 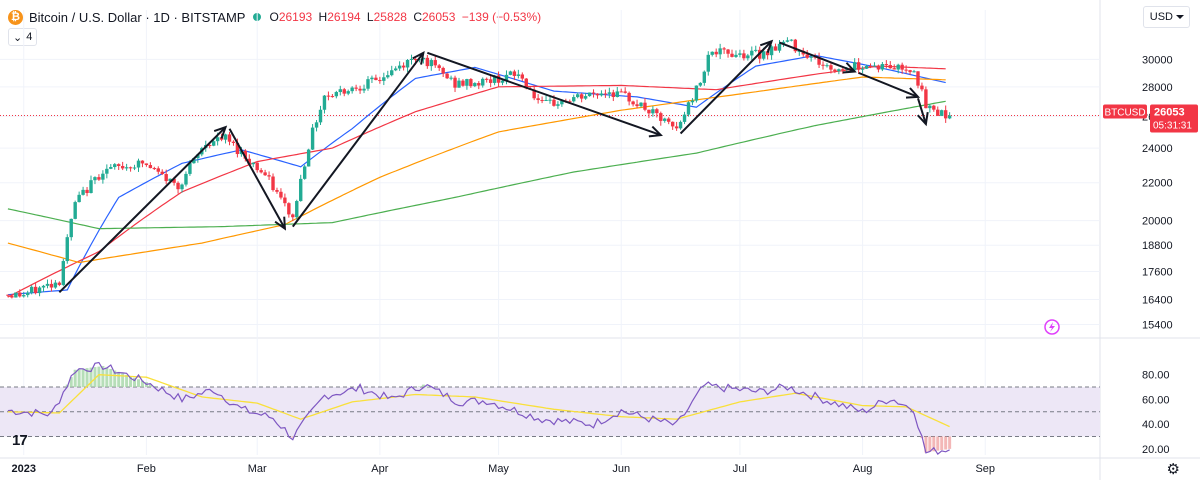 I want to click on y-tick-label: 28000, so click(x=1157, y=88).